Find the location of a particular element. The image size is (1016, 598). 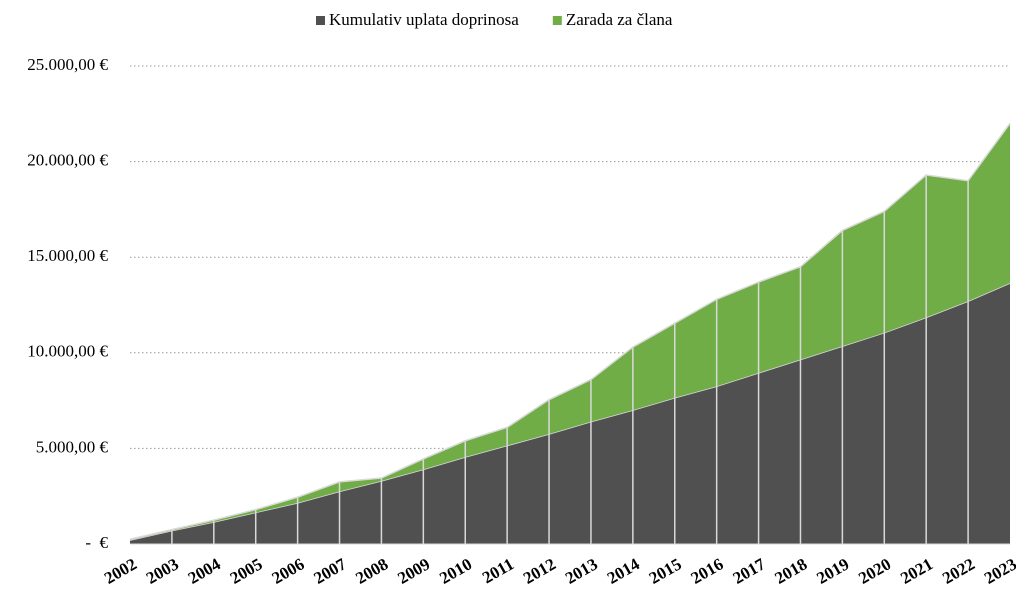

x-tick-label: 2003 is located at coordinates (162, 570).